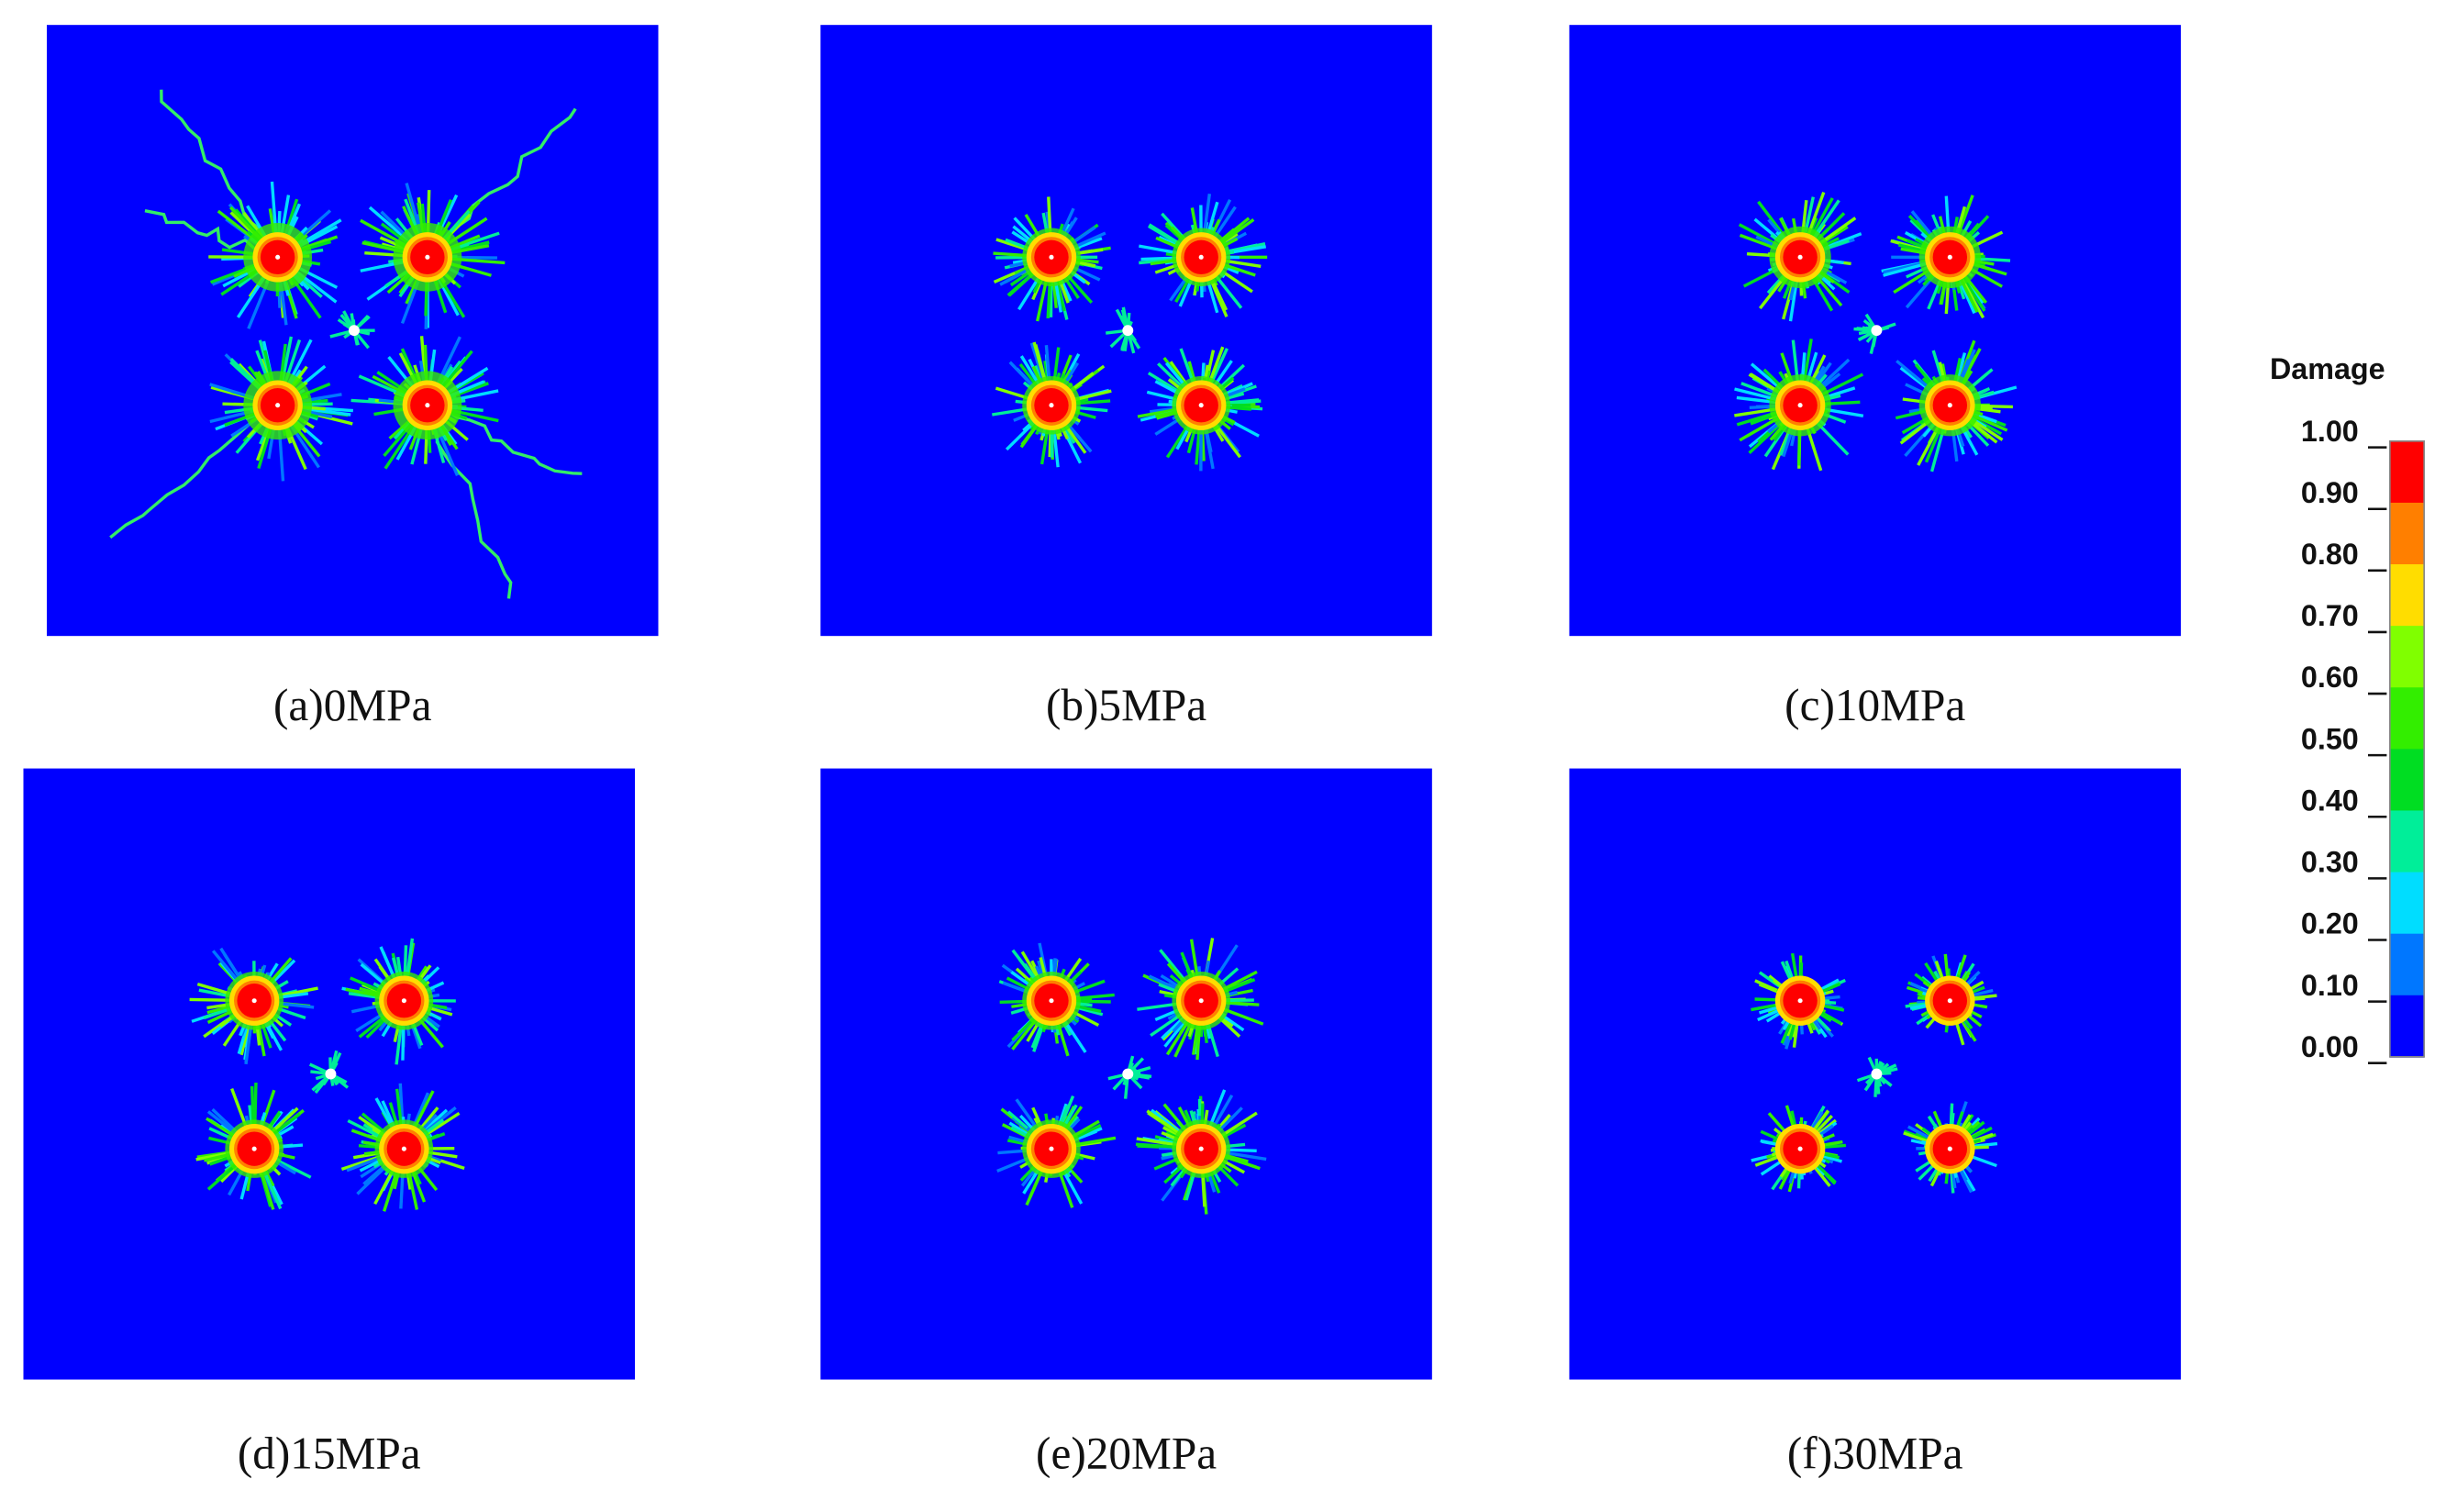 The height and width of the screenshot is (1512, 2446). I want to click on panel: (a)0MPa, so click(353, 378).